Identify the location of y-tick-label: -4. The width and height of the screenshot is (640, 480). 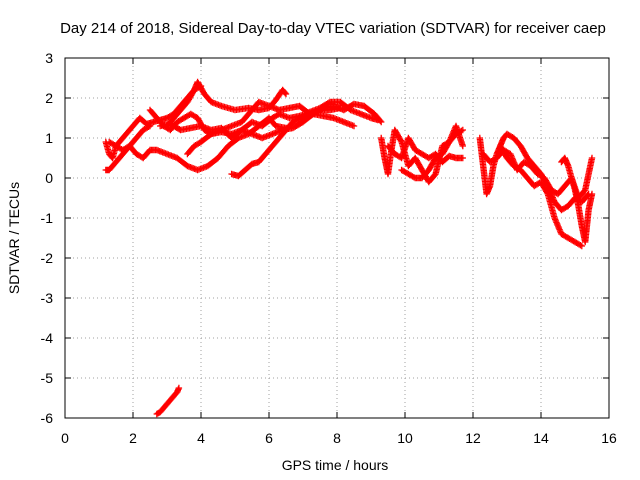
(47, 338).